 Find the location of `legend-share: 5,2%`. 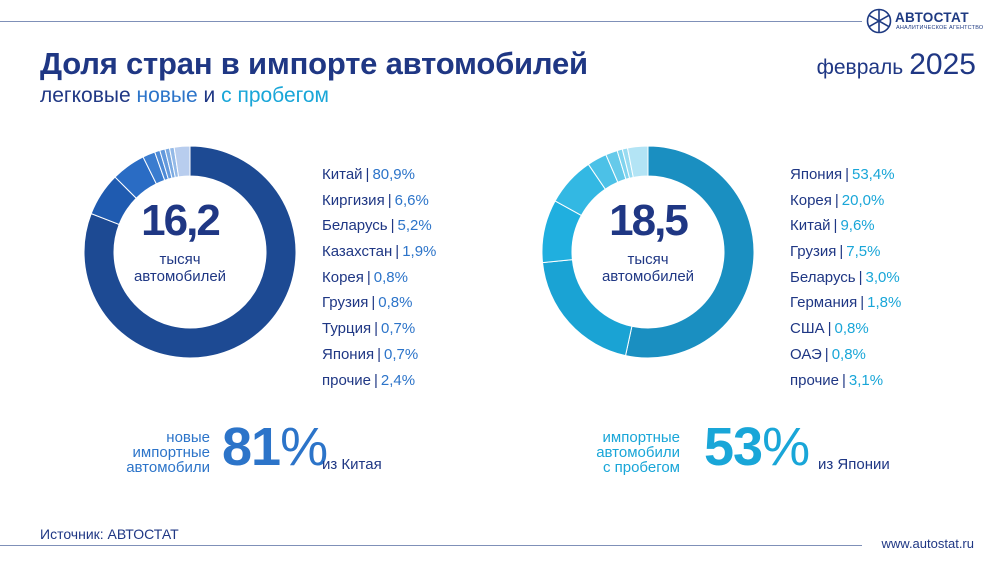

legend-share: 5,2% is located at coordinates (414, 226).